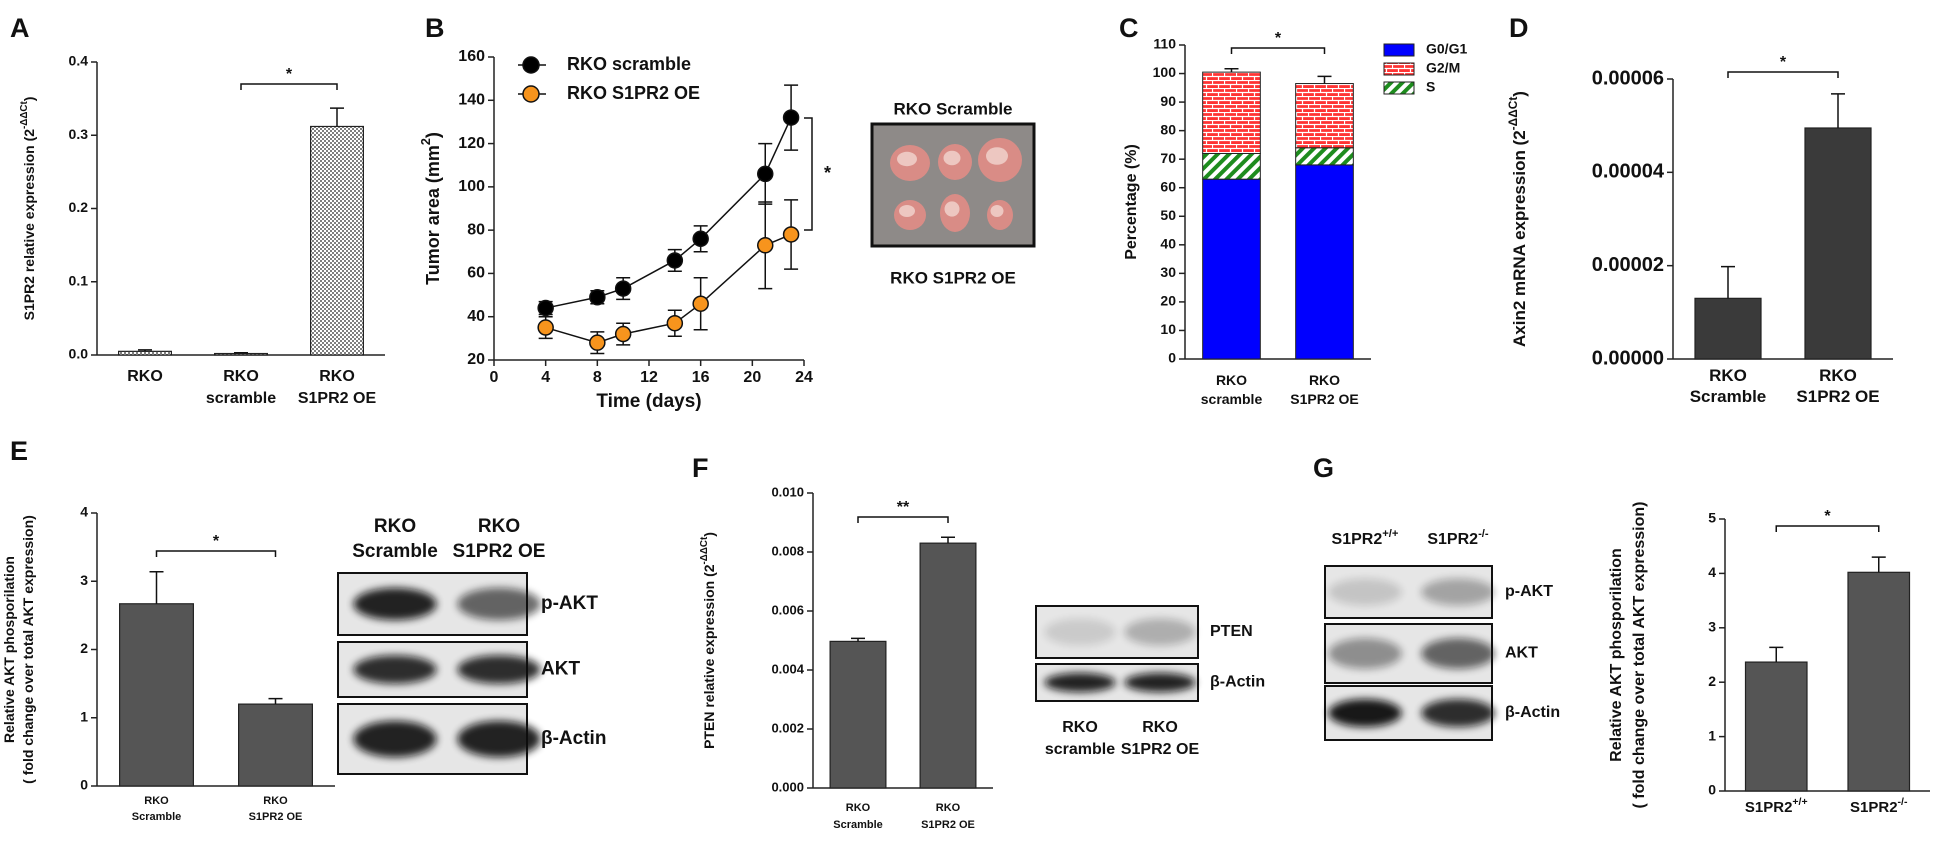 The image size is (1946, 846). What do you see at coordinates (1639, 654) in the screenshot?
I see `y-axis-label: ( fold change over total AKT expression)` at bounding box center [1639, 654].